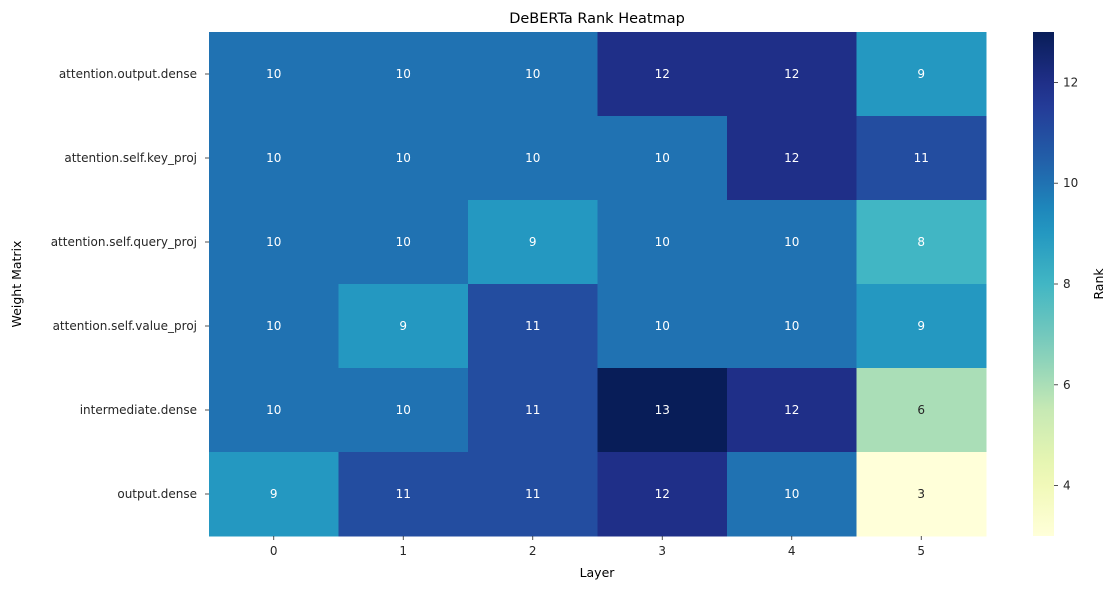  I want to click on x-tick-label: 3, so click(662, 551).